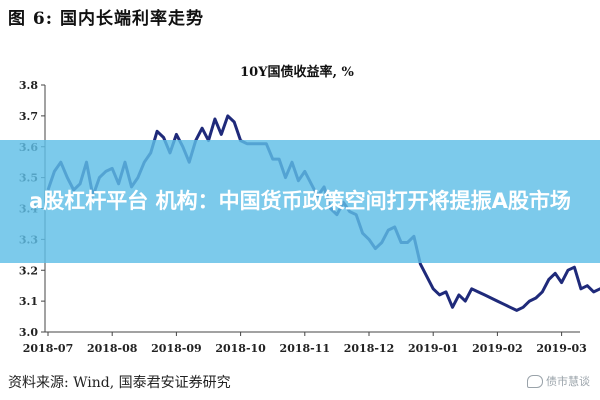 The image size is (600, 400). What do you see at coordinates (535, 381) in the screenshot?
I see `chat-bubble-icon` at bounding box center [535, 381].